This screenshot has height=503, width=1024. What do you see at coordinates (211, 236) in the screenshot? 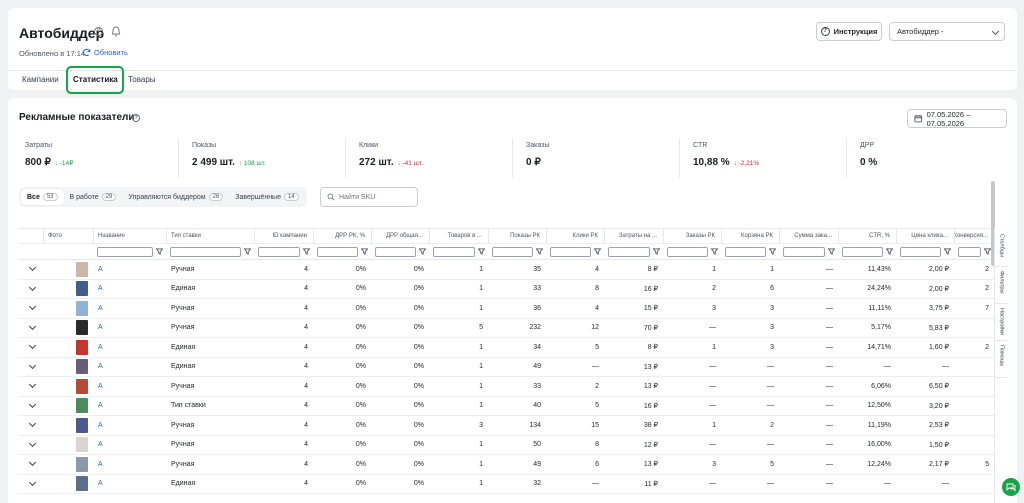
I see `column-header: Тип ставки` at bounding box center [211, 236].